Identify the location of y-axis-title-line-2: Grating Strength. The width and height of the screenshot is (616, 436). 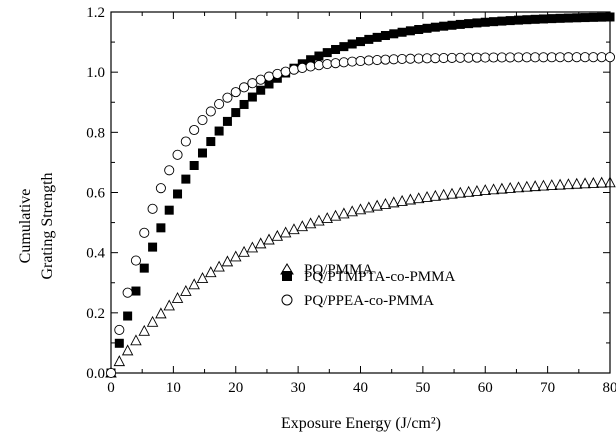
(47, 225).